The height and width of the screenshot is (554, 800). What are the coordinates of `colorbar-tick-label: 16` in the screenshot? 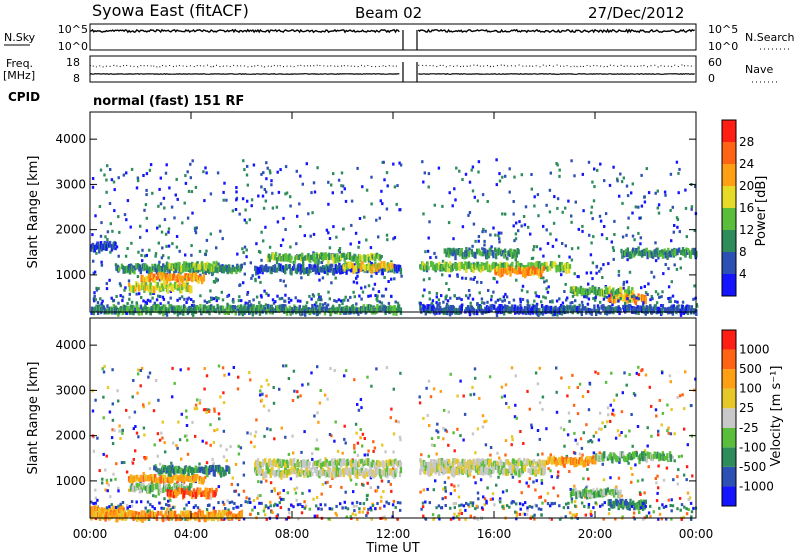 It's located at (746, 208).